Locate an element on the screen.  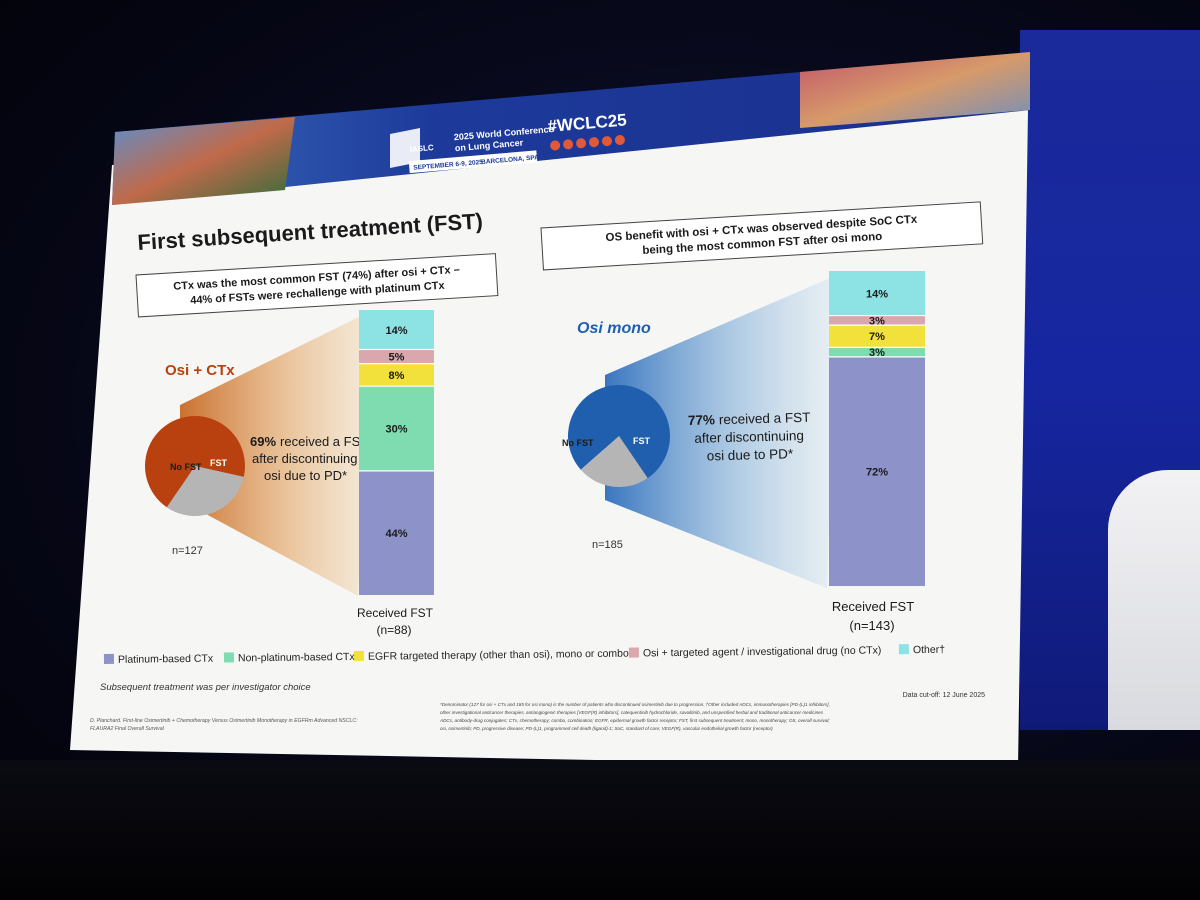
conference-date-box is located at coordinates (473, 162).